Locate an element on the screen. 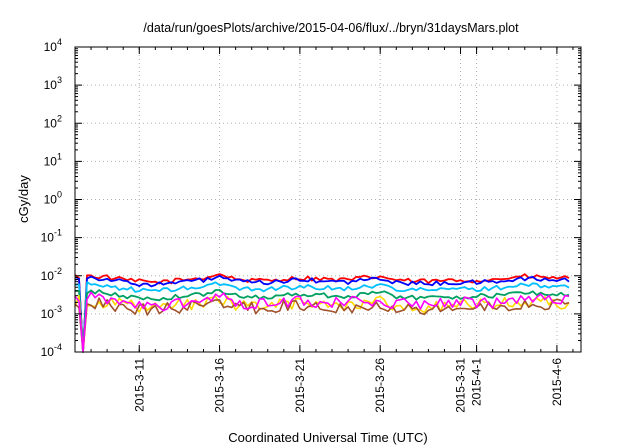 The image size is (640, 448). y-tick-label: 10⁻³ is located at coordinates (51, 312).